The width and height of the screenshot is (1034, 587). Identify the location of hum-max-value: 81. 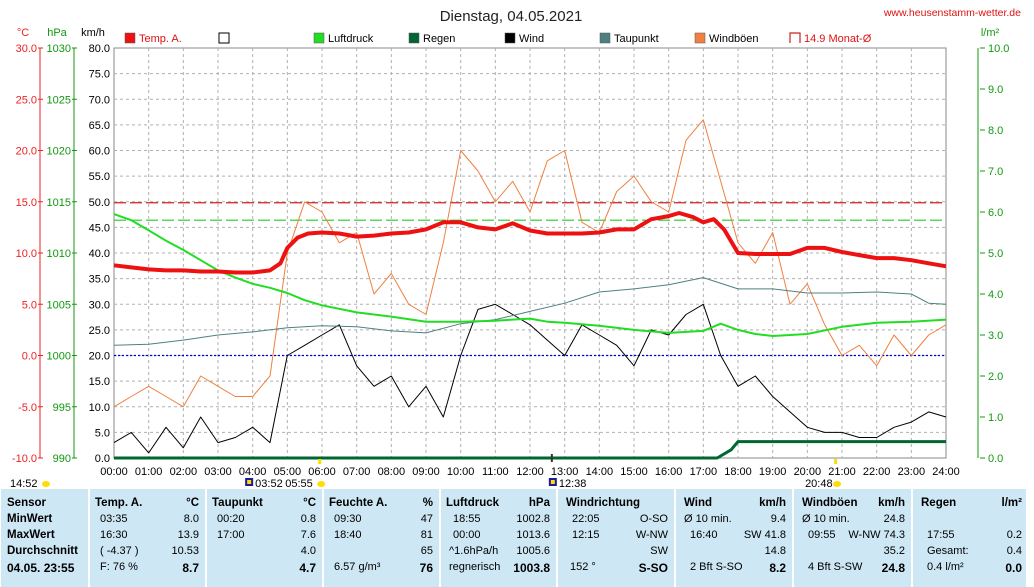
(426, 535).